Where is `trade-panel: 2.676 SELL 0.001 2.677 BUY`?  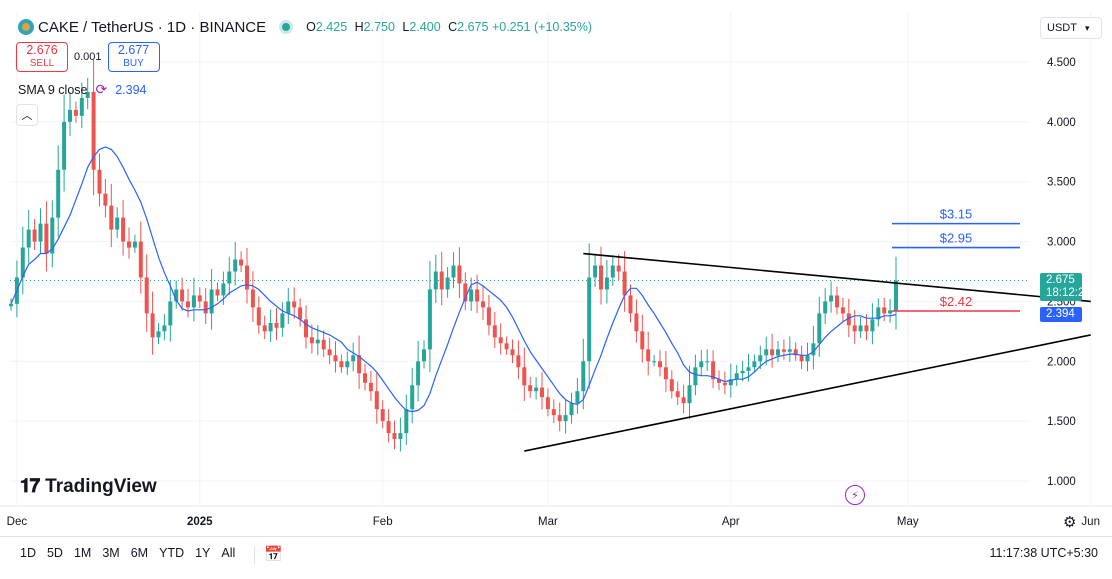
trade-panel: 2.676 SELL 0.001 2.677 BUY is located at coordinates (88, 57).